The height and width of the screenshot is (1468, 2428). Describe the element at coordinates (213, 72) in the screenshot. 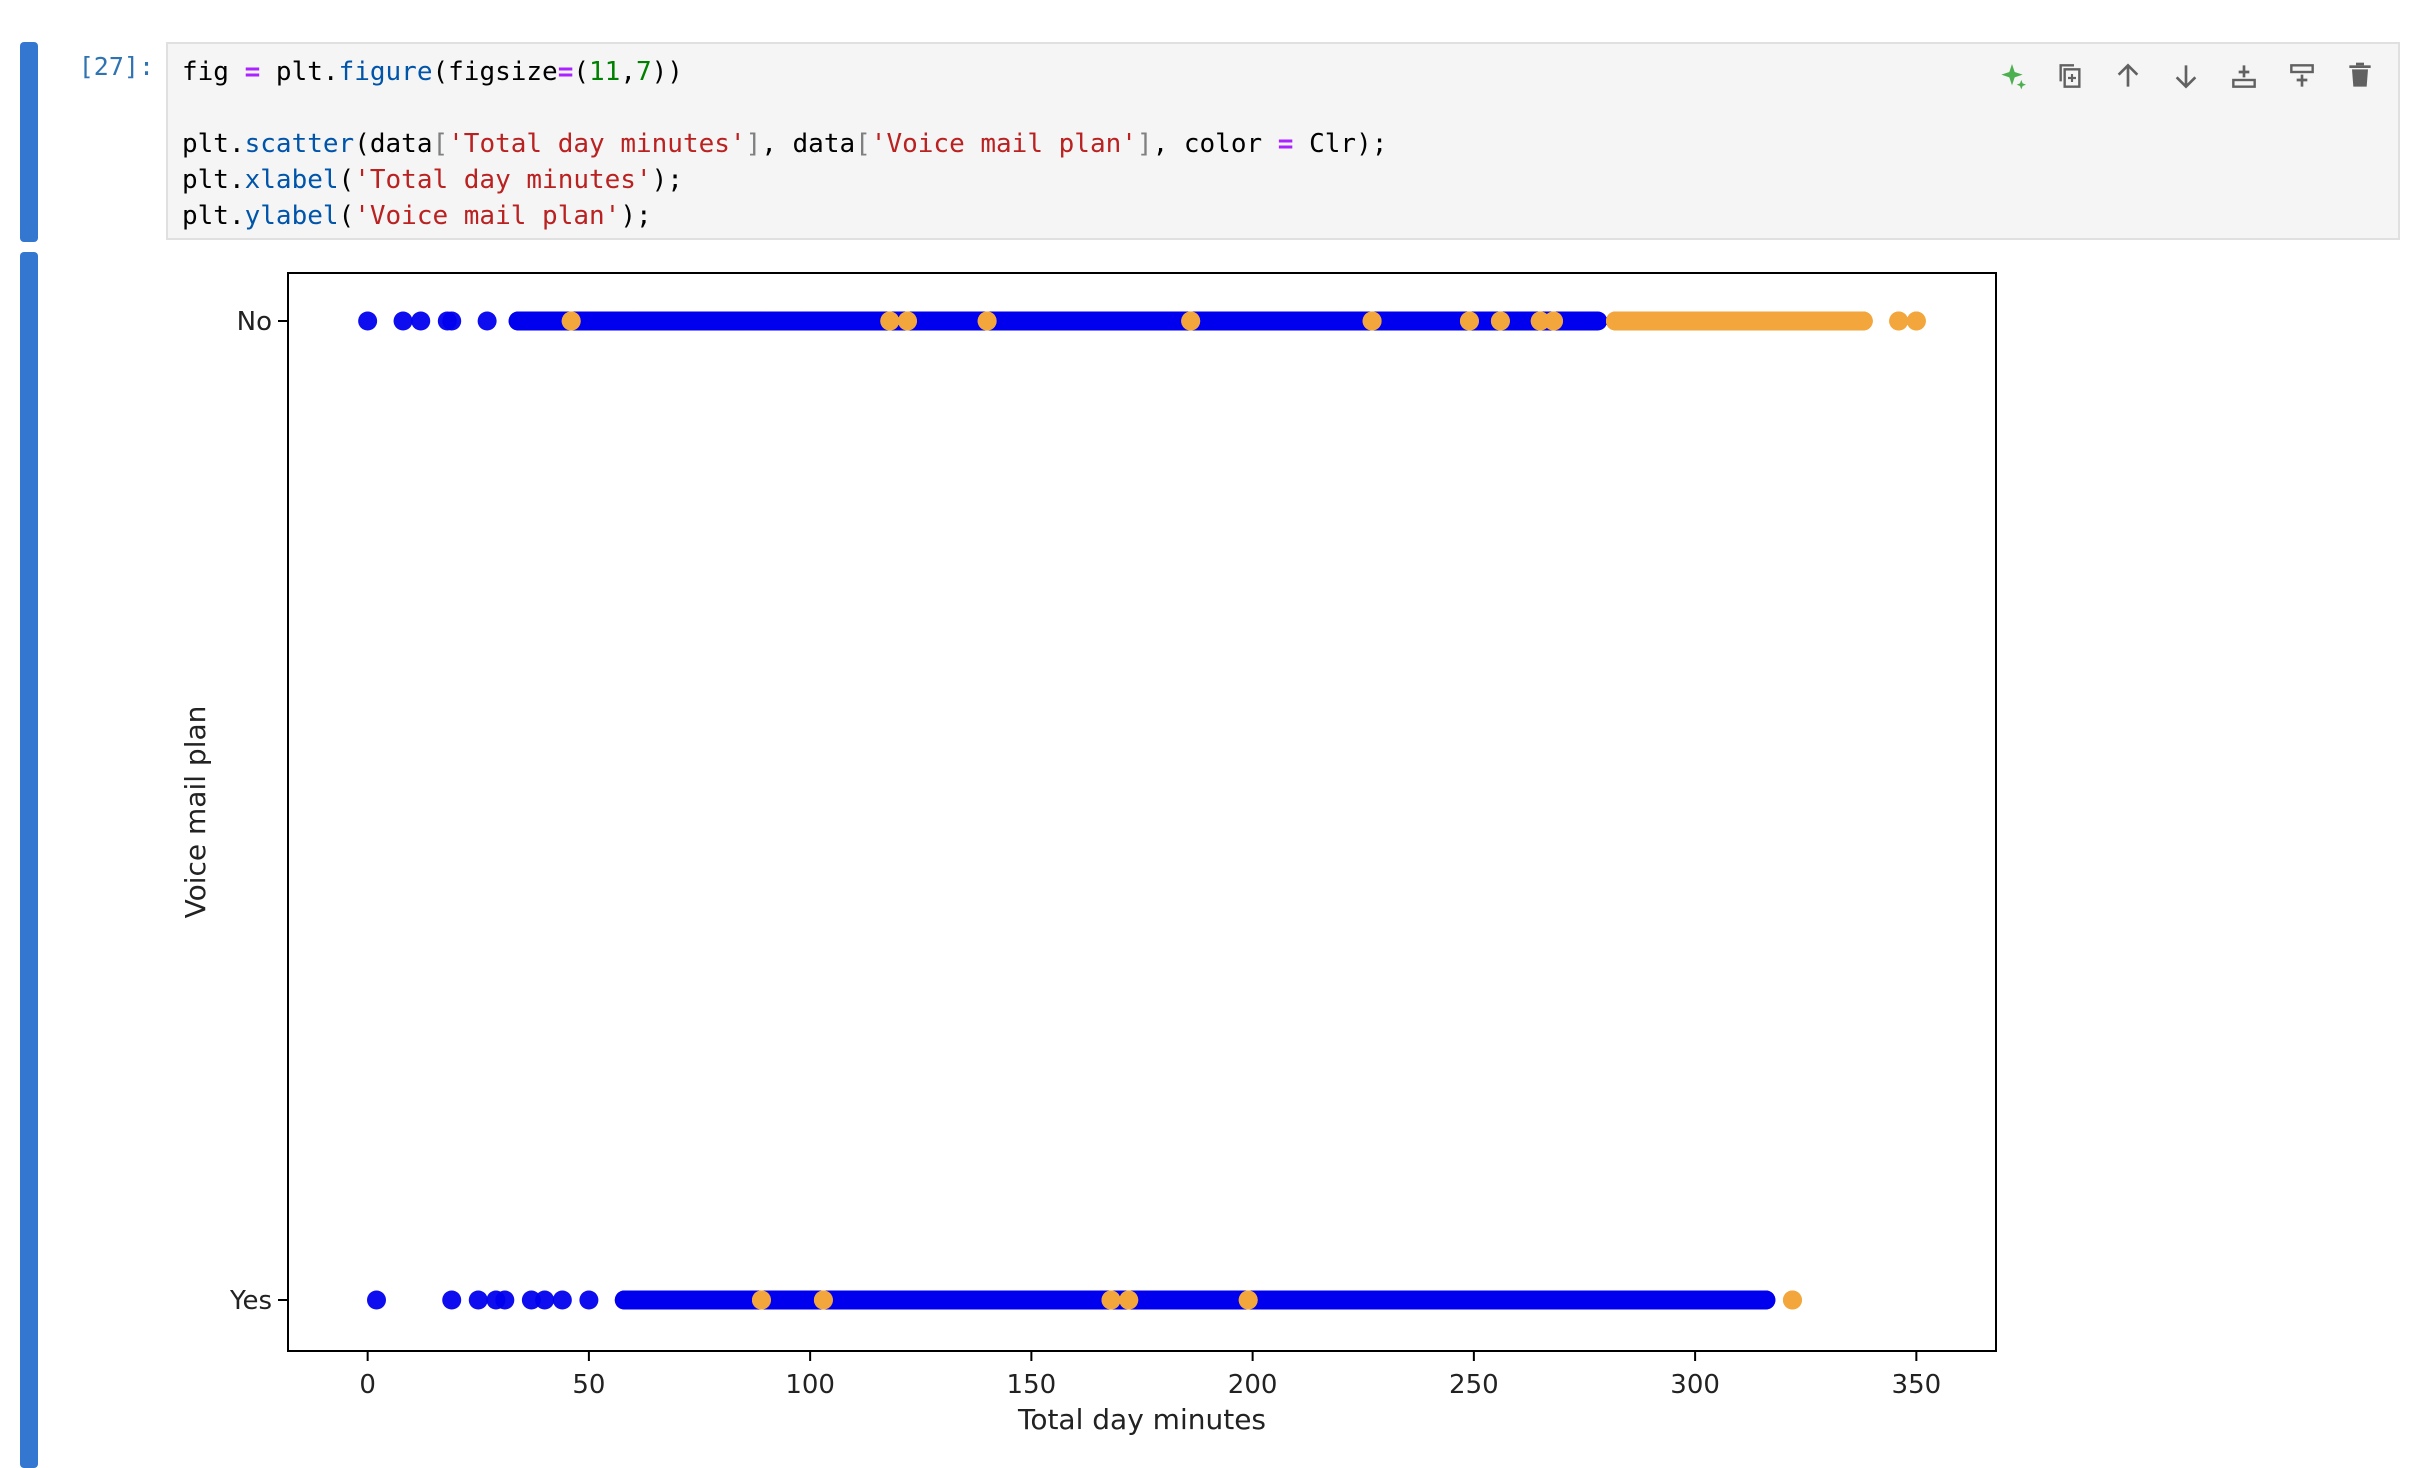

I see `code-token: fig` at that location.